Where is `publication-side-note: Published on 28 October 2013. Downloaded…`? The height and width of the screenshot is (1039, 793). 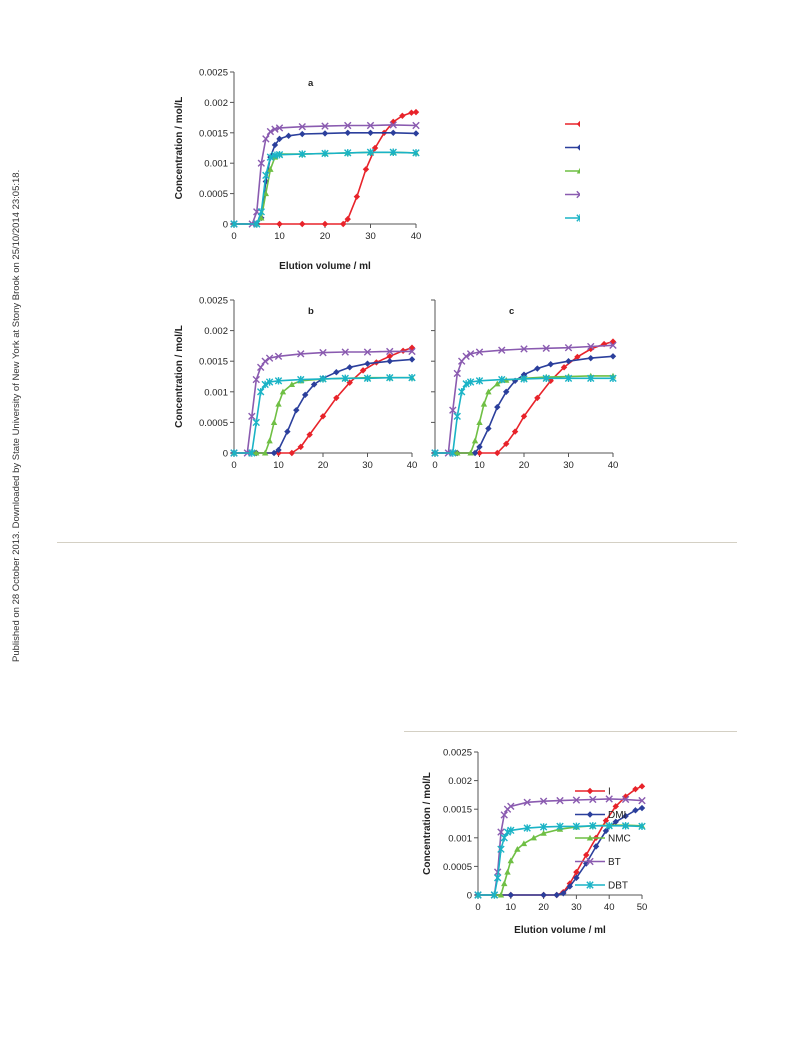 publication-side-note: Published on 28 October 2013. Downloaded… is located at coordinates (15, 367).